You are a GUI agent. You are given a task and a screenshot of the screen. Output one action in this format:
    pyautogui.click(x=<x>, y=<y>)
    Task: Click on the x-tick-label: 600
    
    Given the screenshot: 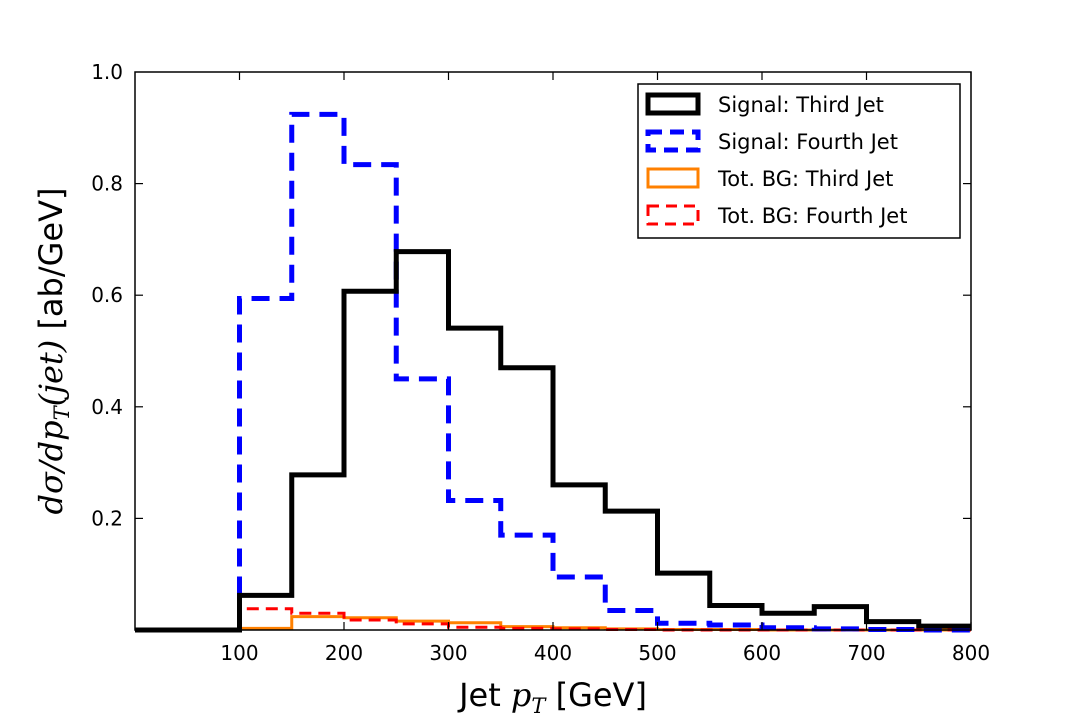 What is the action you would take?
    pyautogui.click(x=762, y=653)
    